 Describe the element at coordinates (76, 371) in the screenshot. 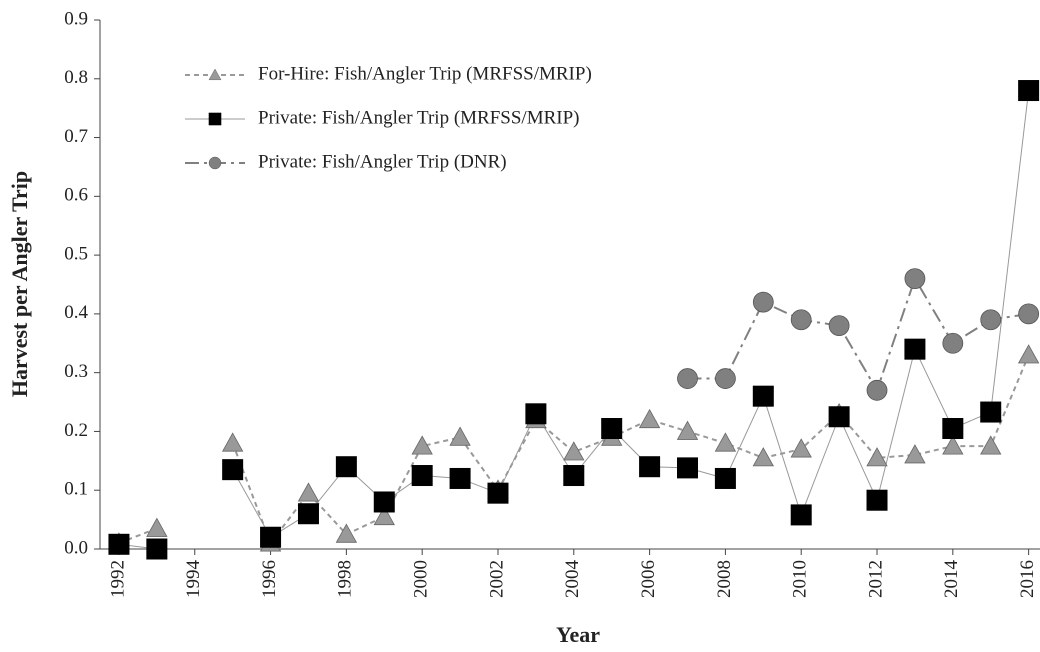

I see `y-tick-label: 0.3` at that location.